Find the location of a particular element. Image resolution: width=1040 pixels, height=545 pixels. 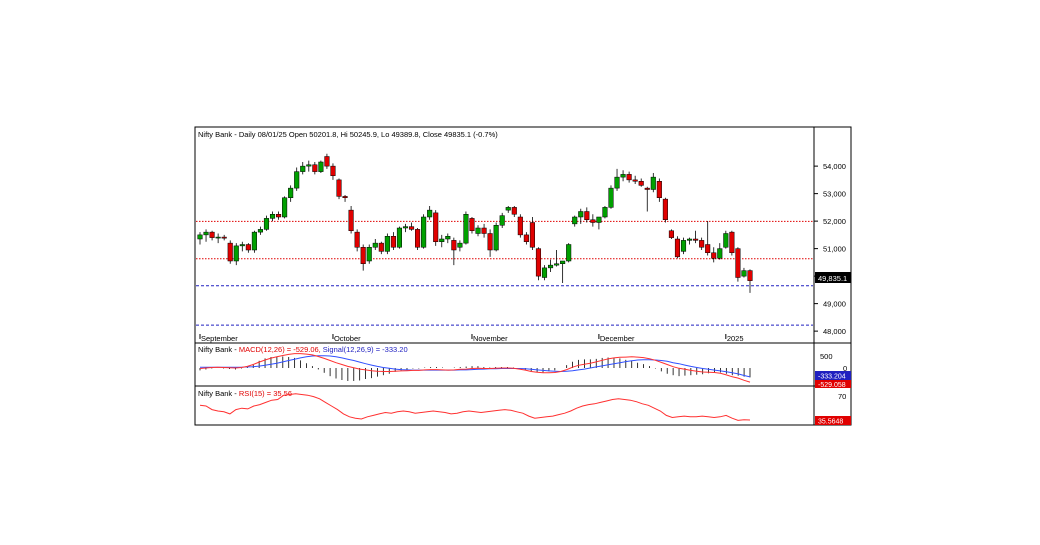

month-label: 2025 is located at coordinates (735, 338).